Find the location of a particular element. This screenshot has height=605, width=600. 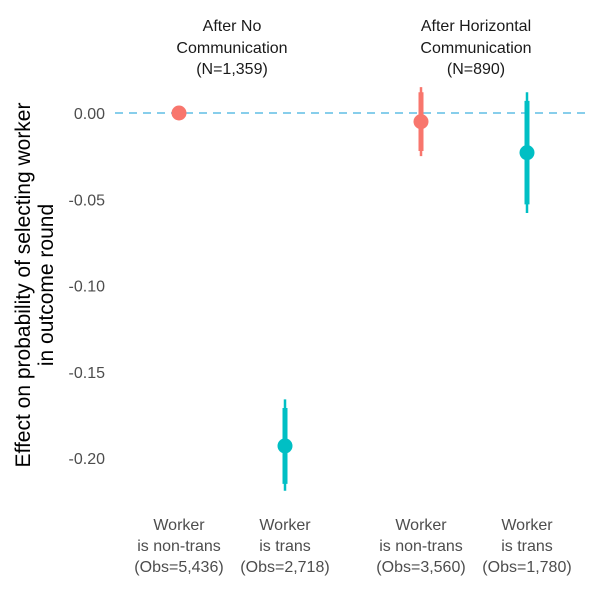

group-title-line: (N=890) is located at coordinates (476, 69).